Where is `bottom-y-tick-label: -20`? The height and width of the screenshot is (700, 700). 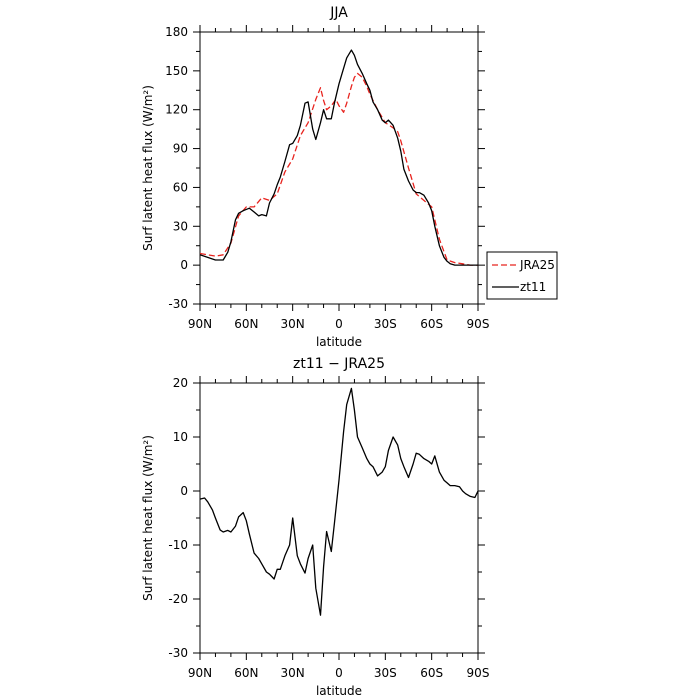 bottom-y-tick-label: -20 is located at coordinates (178, 599).